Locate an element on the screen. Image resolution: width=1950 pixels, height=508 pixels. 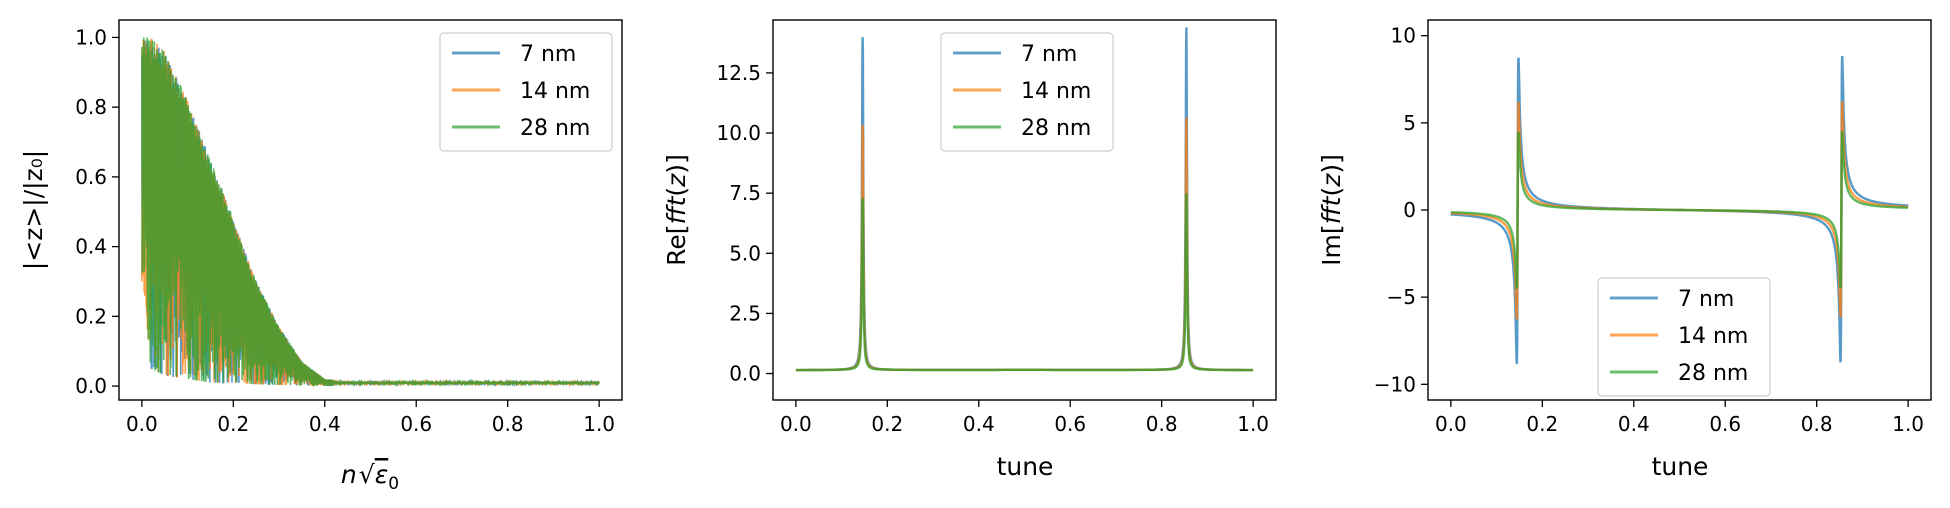
panel-3-plot-area is located at coordinates (1679, 210).